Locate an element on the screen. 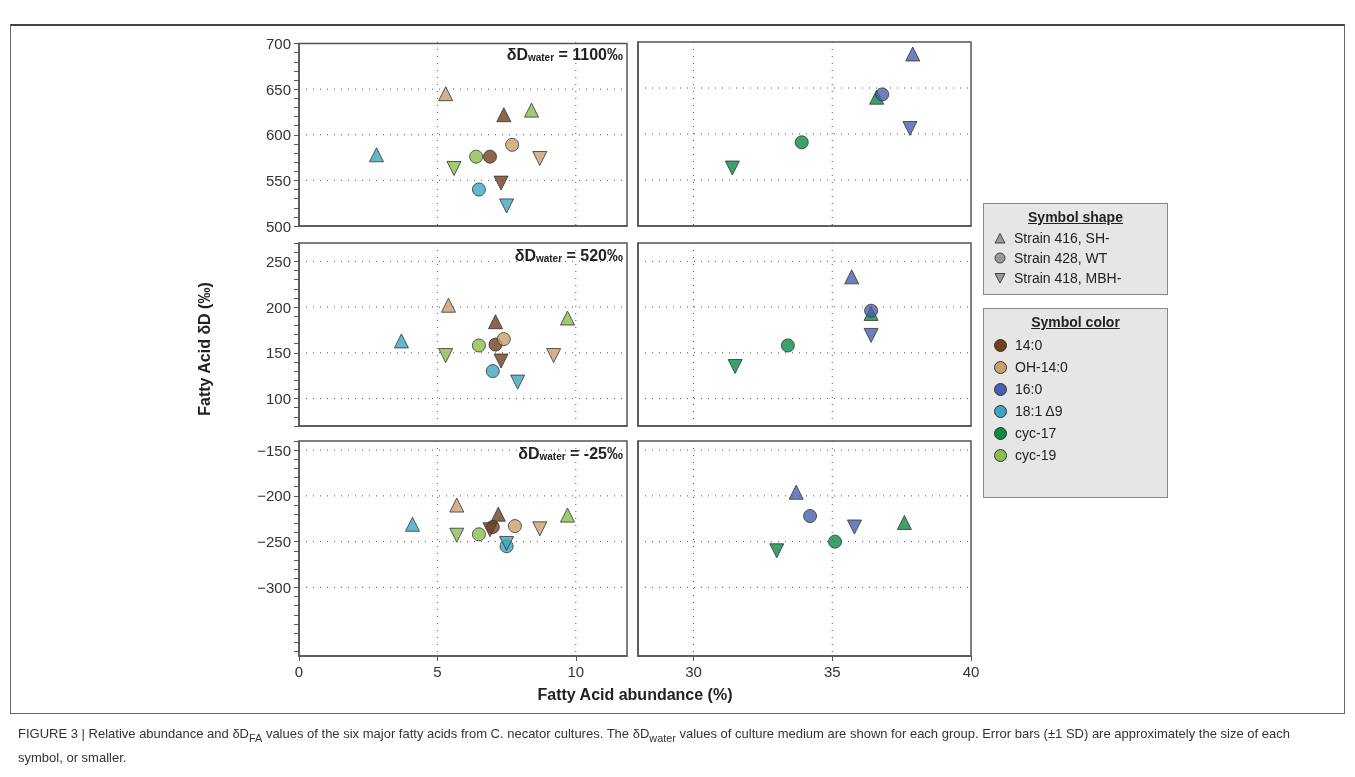  category-label: 18:1 Δ9 is located at coordinates (1039, 411).